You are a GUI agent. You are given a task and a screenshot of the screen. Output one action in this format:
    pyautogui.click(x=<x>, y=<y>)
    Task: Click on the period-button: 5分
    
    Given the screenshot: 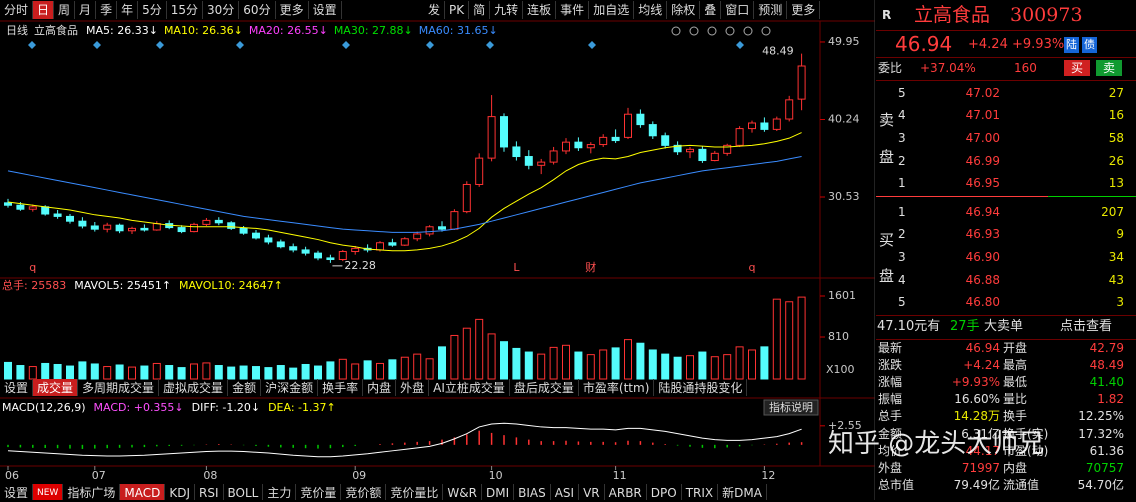 What is the action you would take?
    pyautogui.click(x=152, y=10)
    